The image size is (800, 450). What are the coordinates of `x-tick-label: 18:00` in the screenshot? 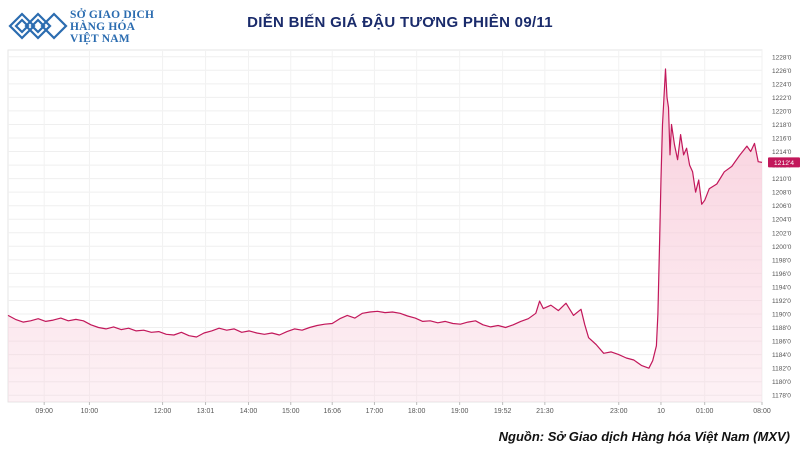 It's located at (417, 411).